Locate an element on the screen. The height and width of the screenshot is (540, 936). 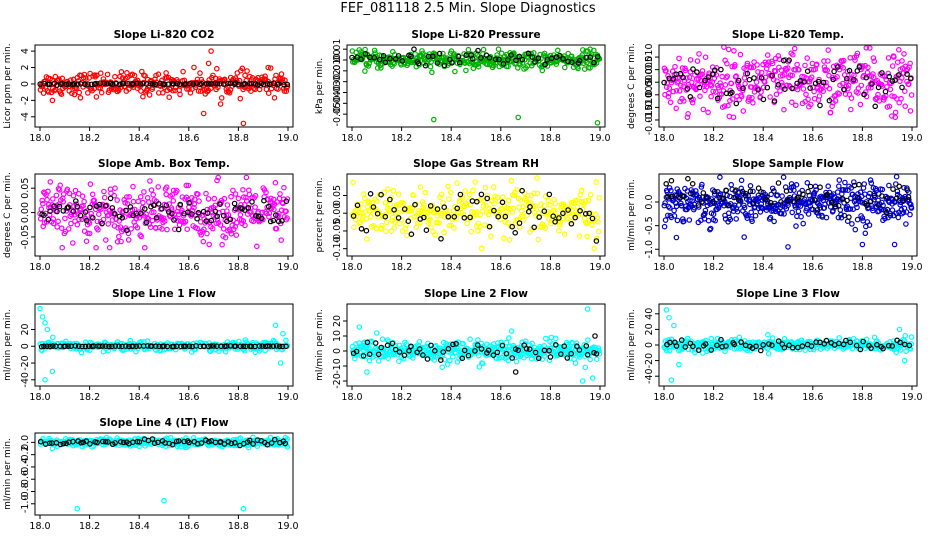
y-tick-label: 0 is located at coordinates (649, 345).